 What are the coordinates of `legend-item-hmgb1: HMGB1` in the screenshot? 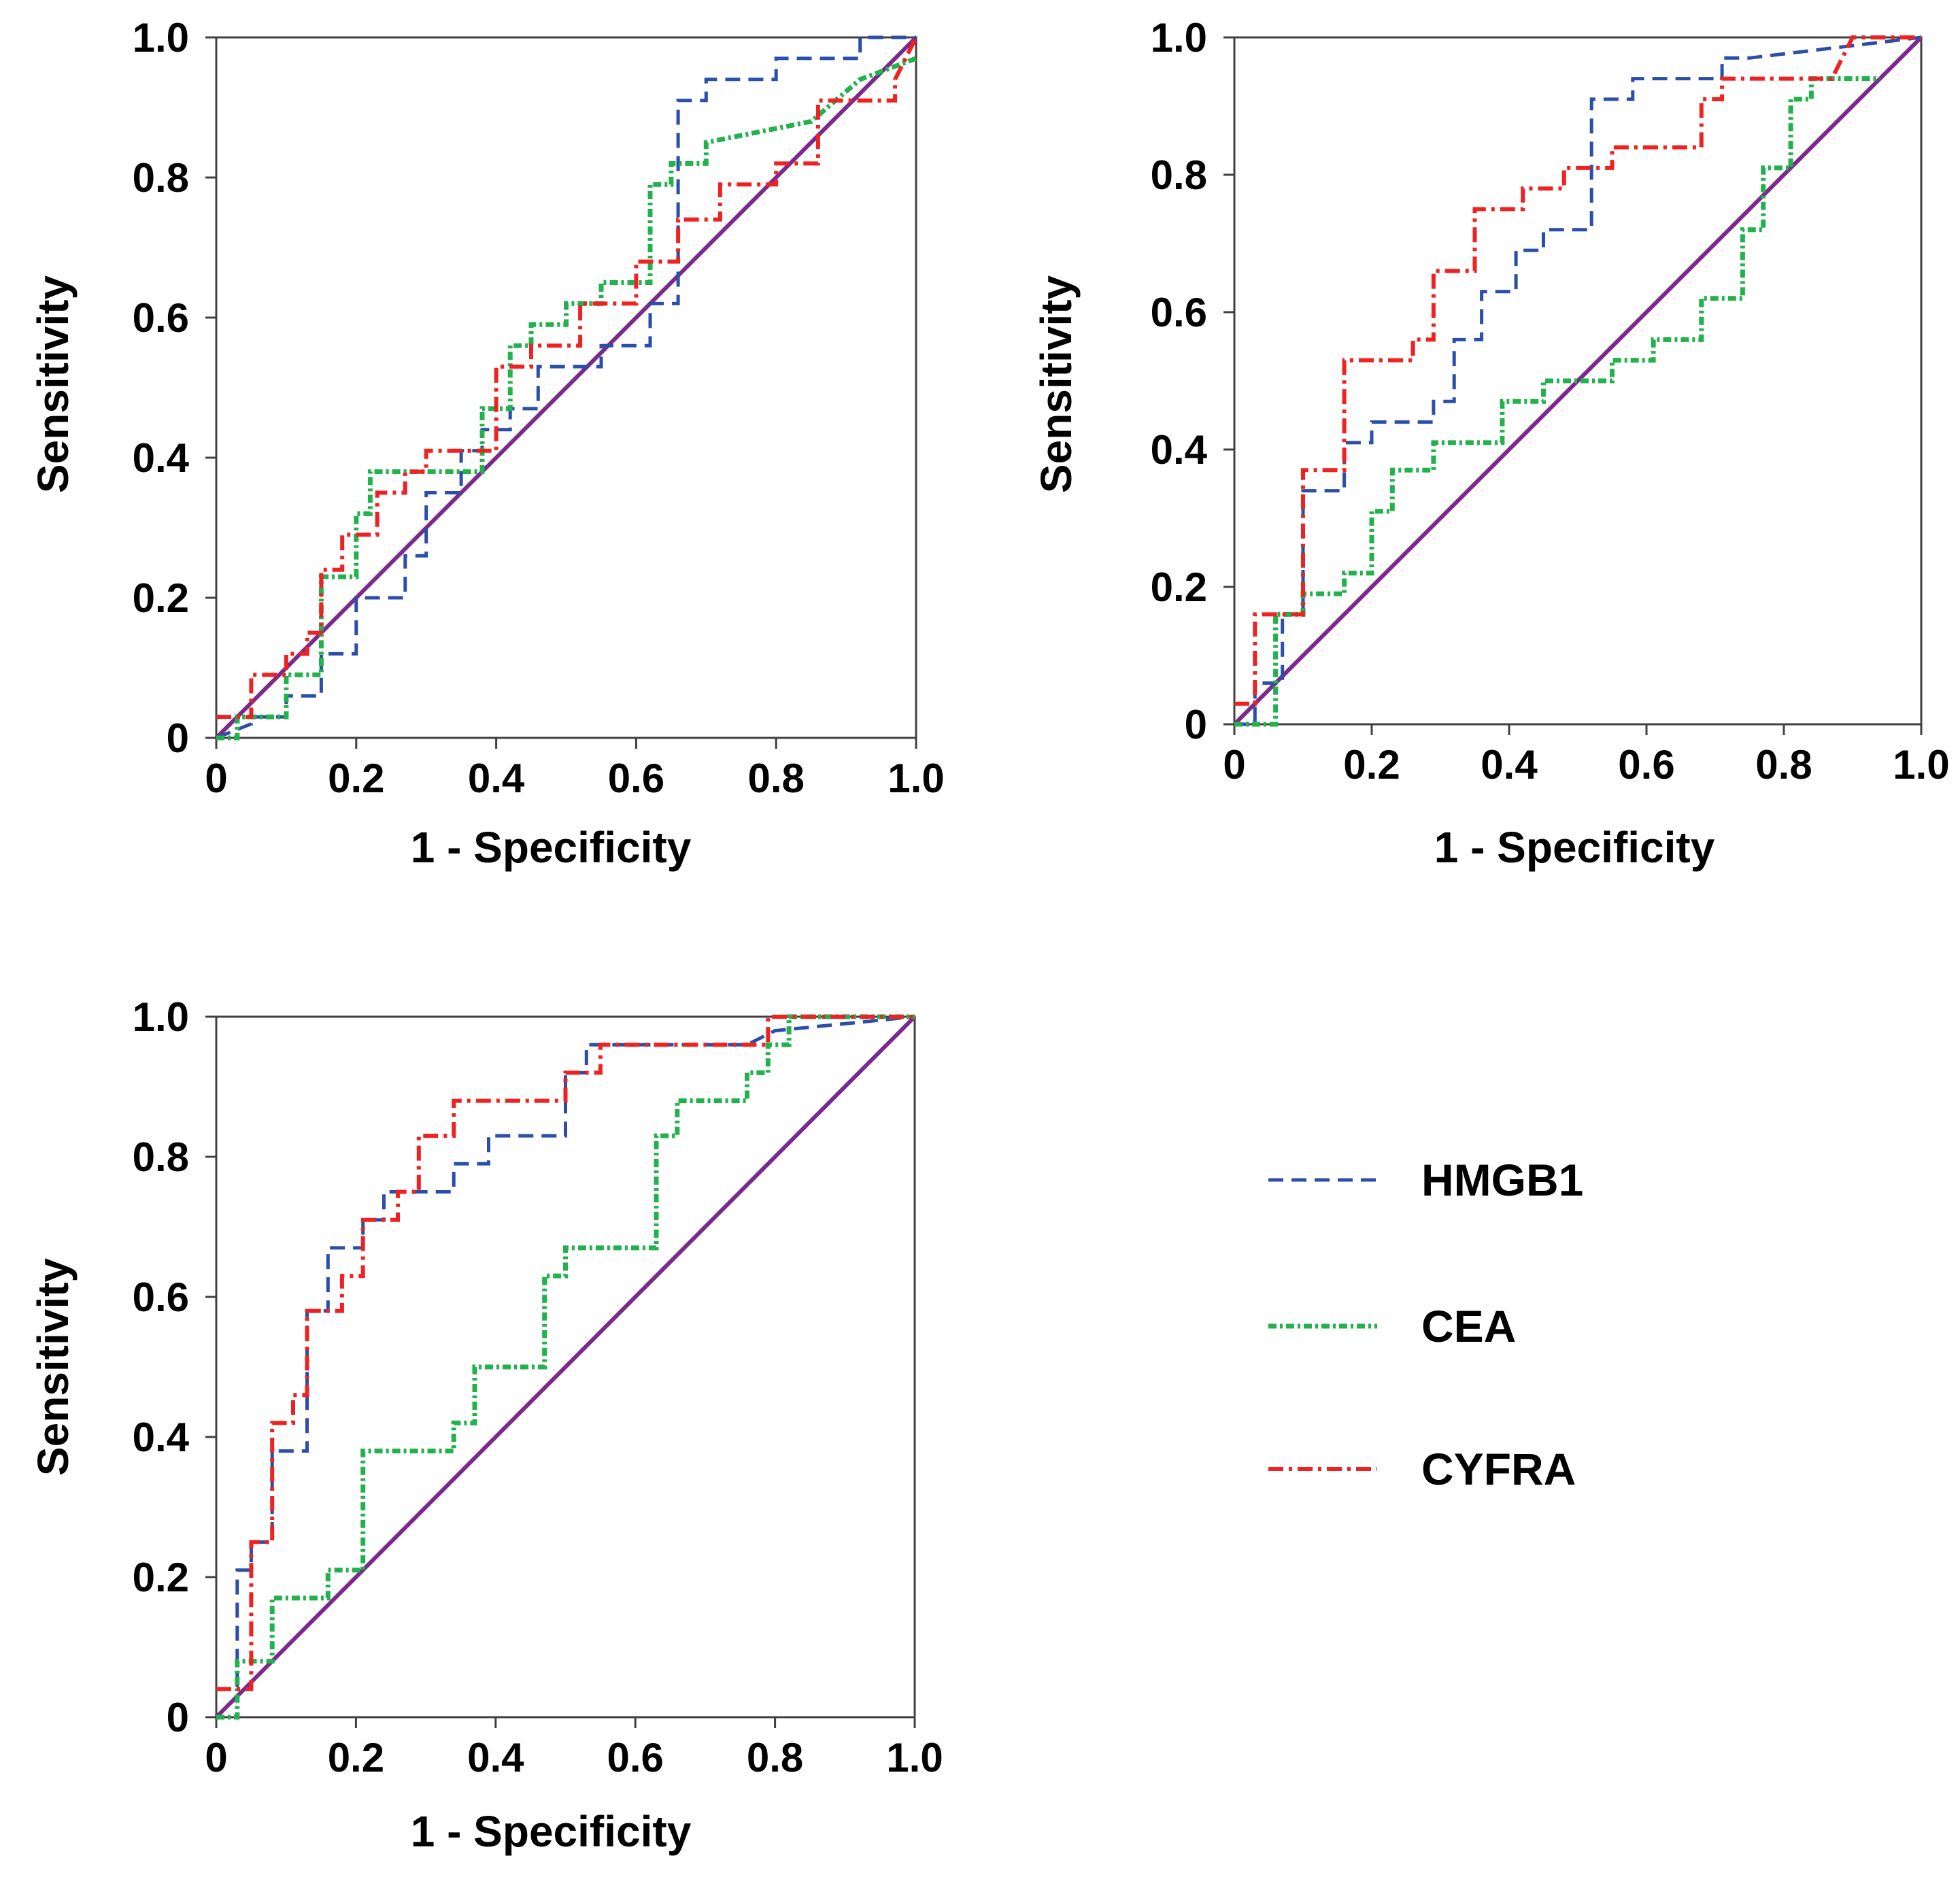 It's located at (1425, 1180).